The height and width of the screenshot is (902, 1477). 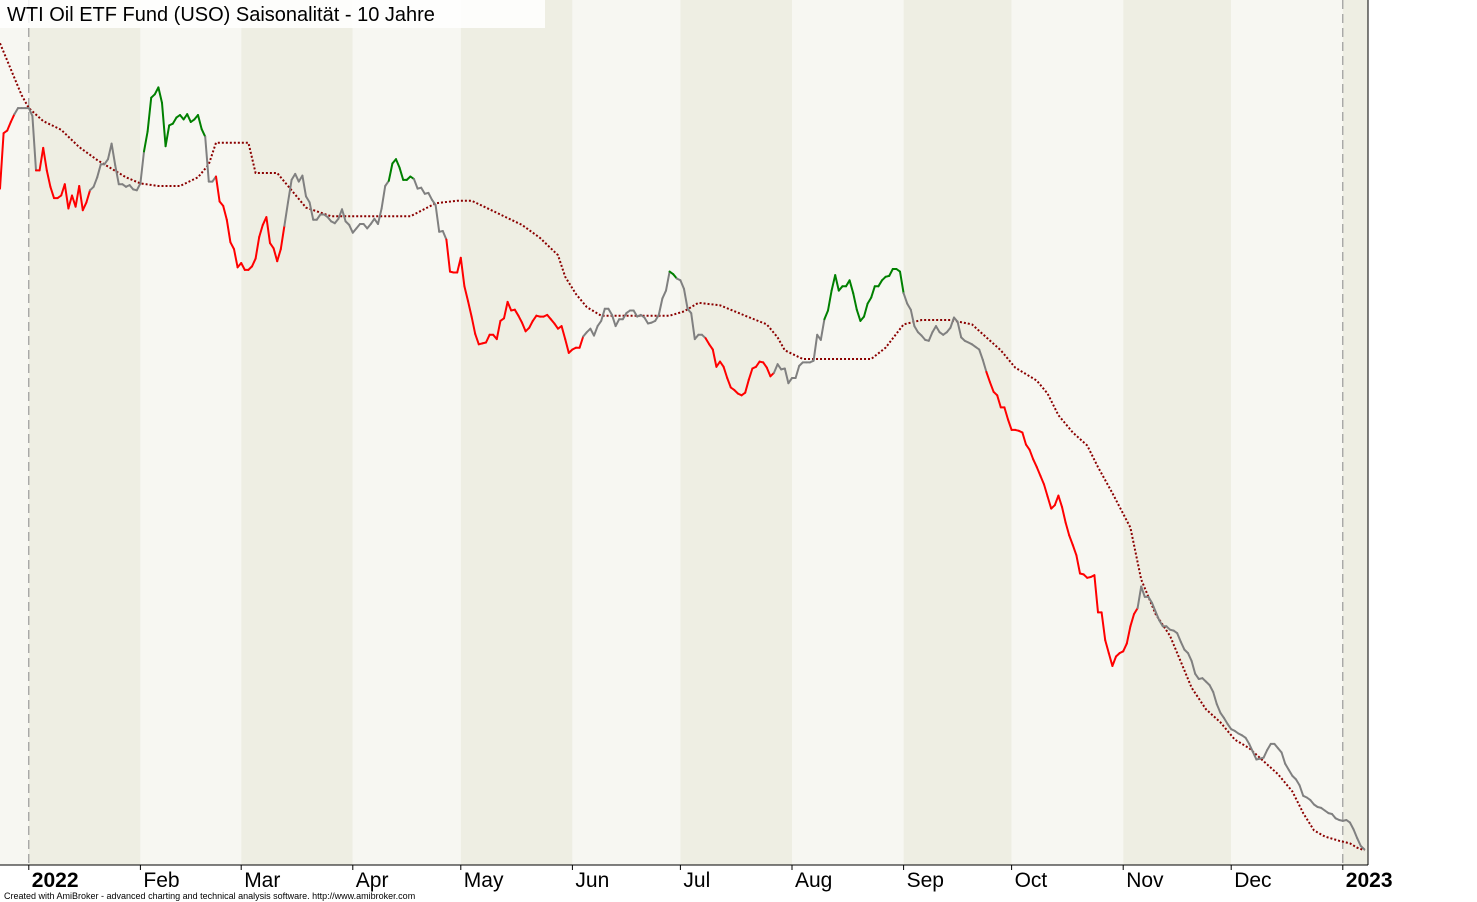 I want to click on x-tick-label: Sep, so click(x=925, y=880).